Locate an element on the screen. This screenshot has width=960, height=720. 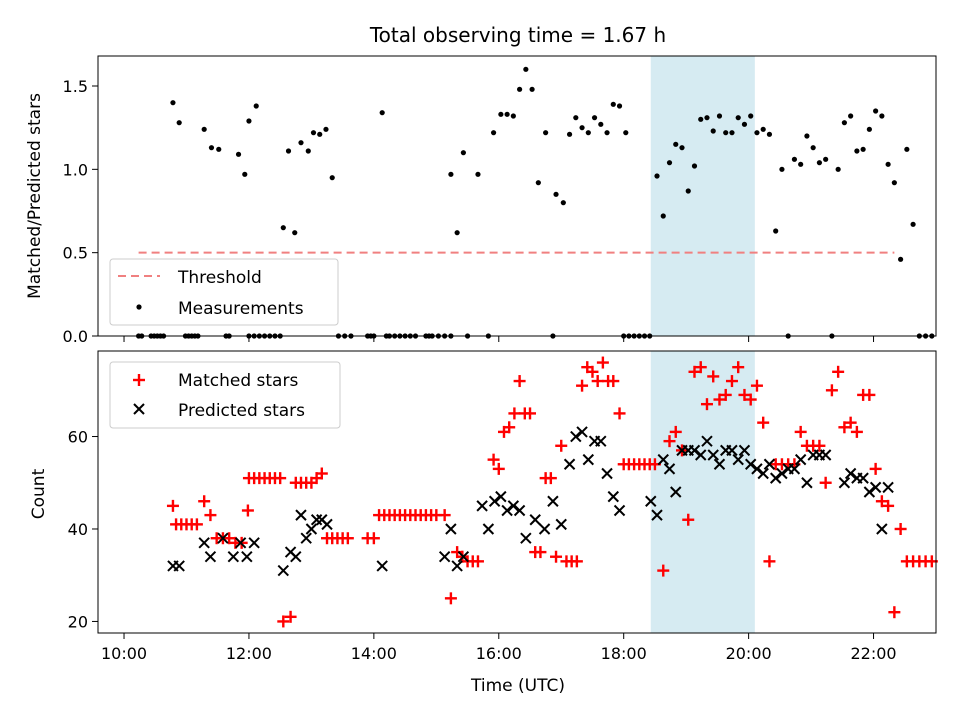
bottom-y-axis: 20 40 60 is located at coordinates (83, 529).